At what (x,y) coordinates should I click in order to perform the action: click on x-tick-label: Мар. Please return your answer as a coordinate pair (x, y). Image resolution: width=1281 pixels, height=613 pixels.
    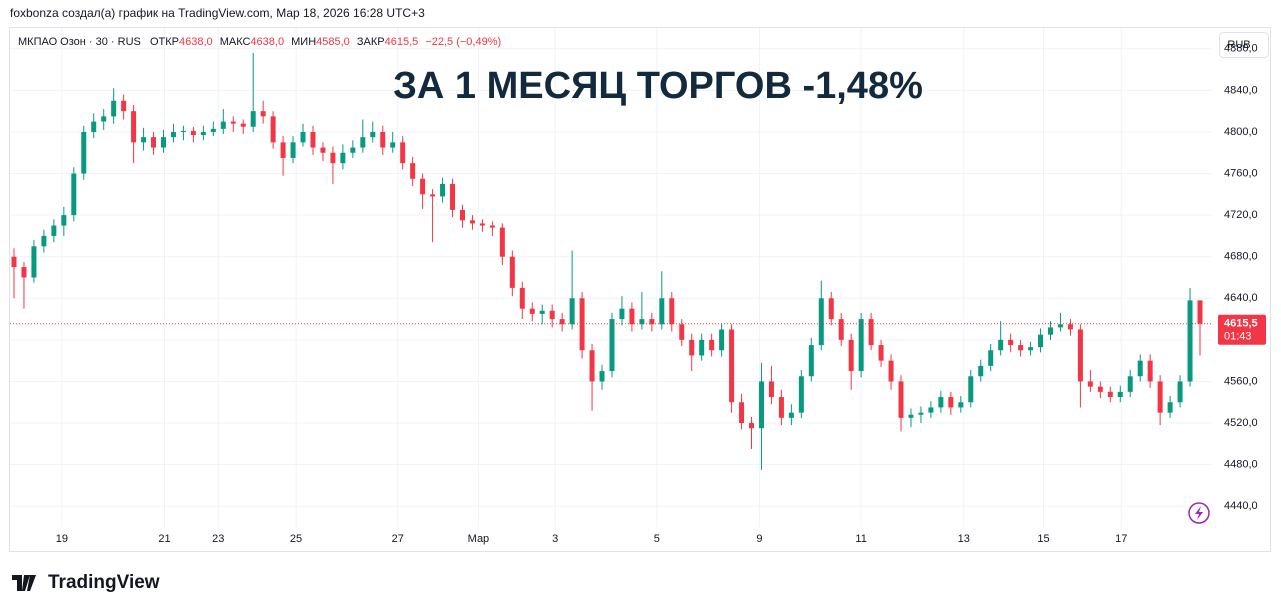
    Looking at the image, I should click on (479, 539).